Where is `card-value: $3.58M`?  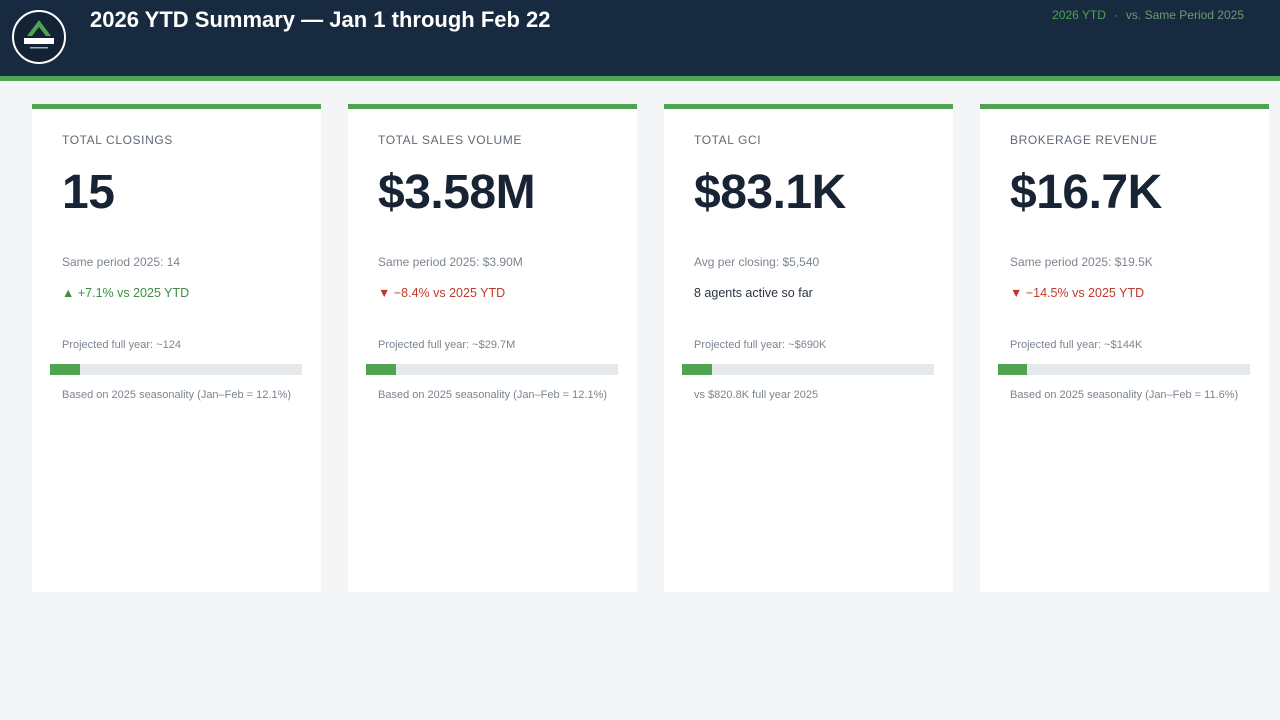 card-value: $3.58M is located at coordinates (457, 192).